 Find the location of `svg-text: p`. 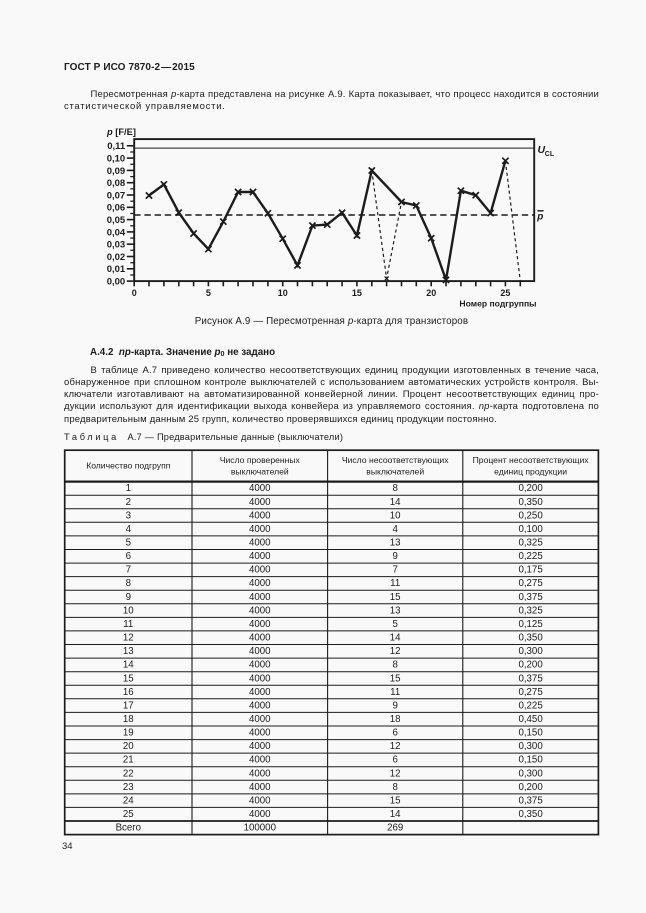

svg-text: p is located at coordinates (539, 217).